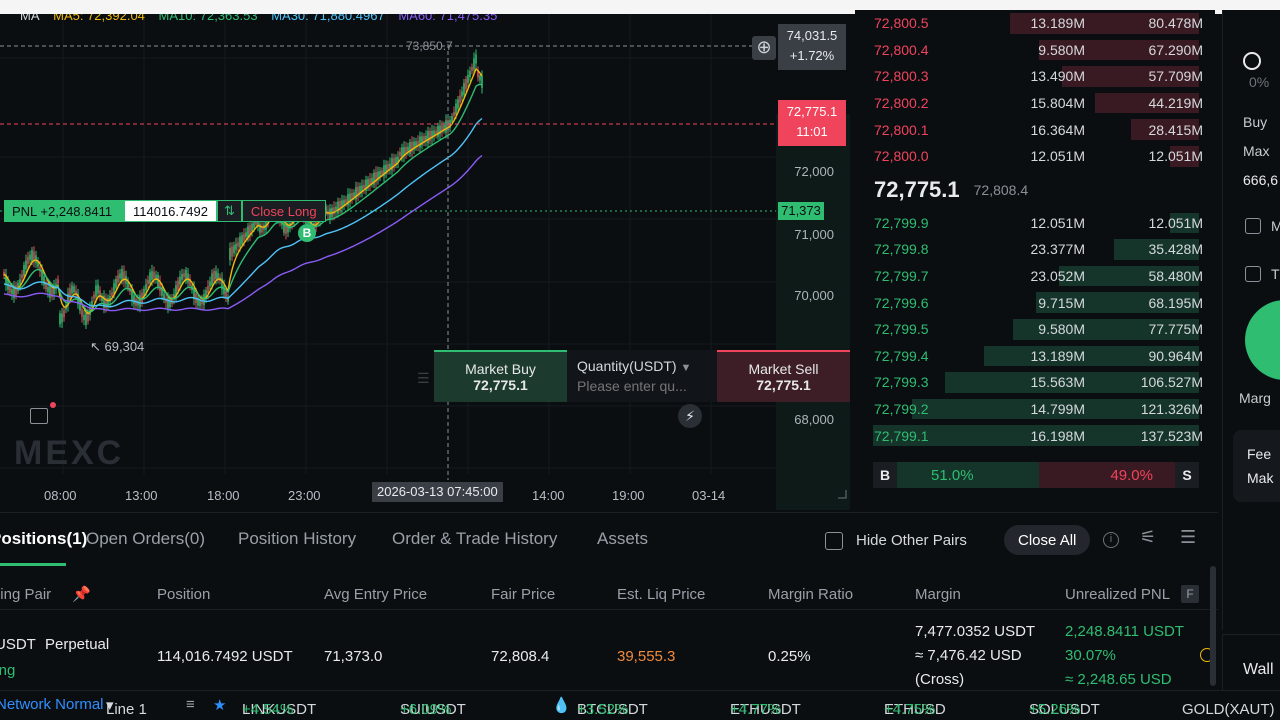  What do you see at coordinates (475, 538) in the screenshot?
I see `tab-order-trade-history: Order & Trade History` at bounding box center [475, 538].